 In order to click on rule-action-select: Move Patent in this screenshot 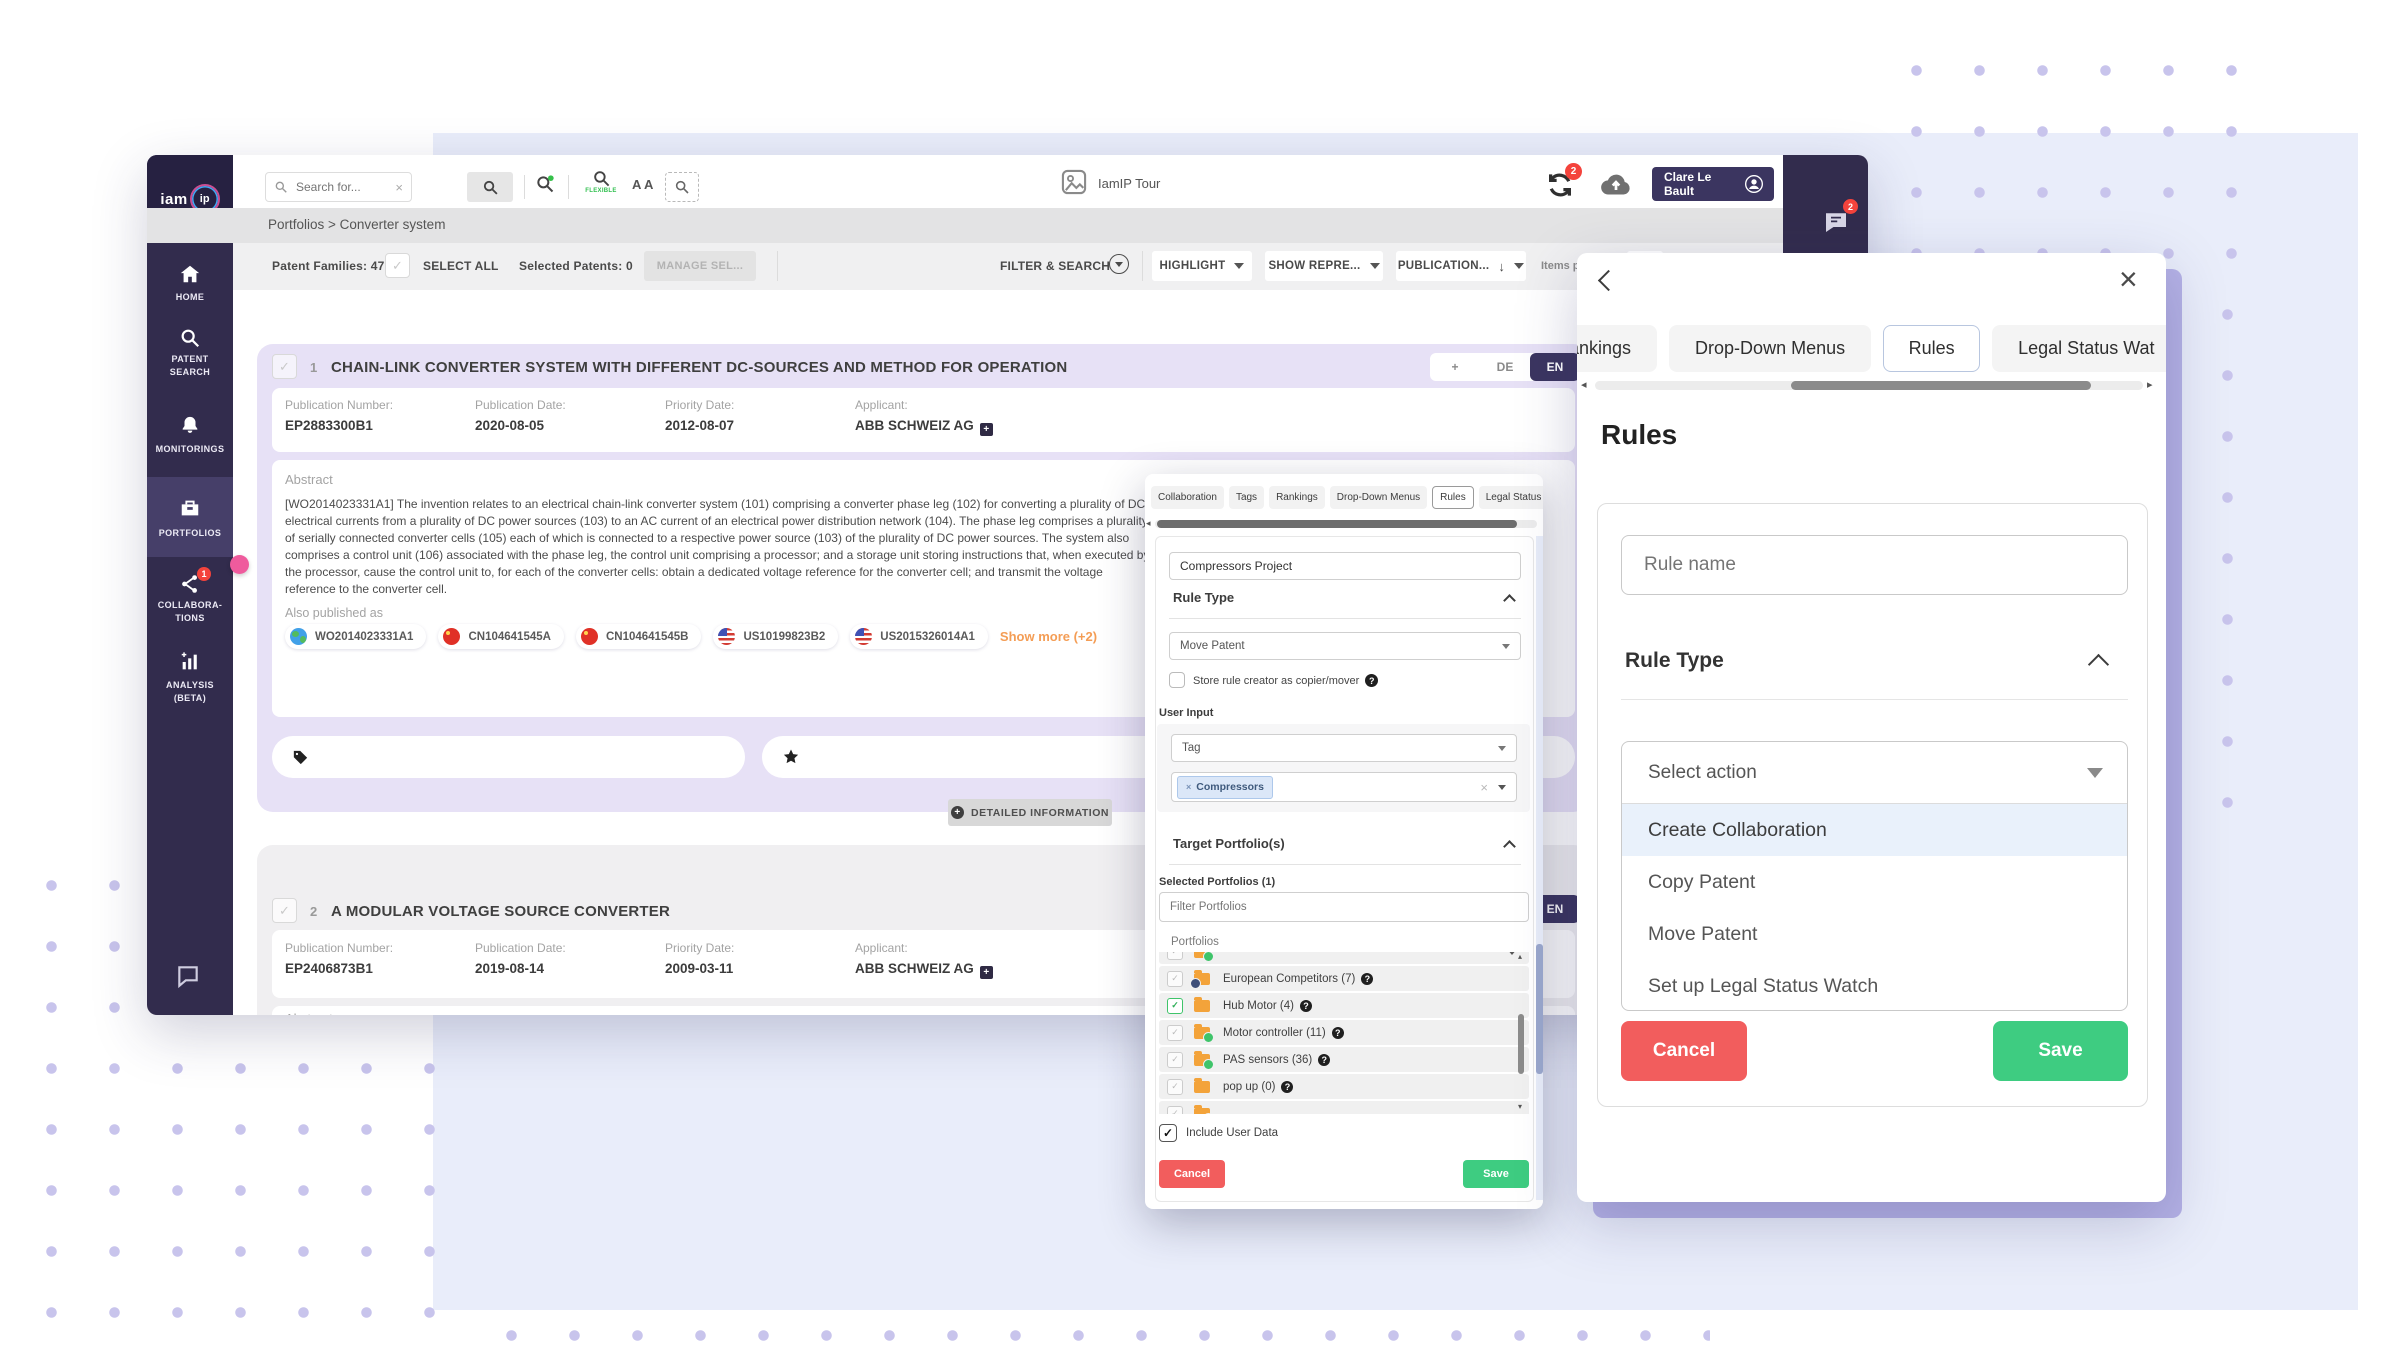, I will do `click(1345, 646)`.